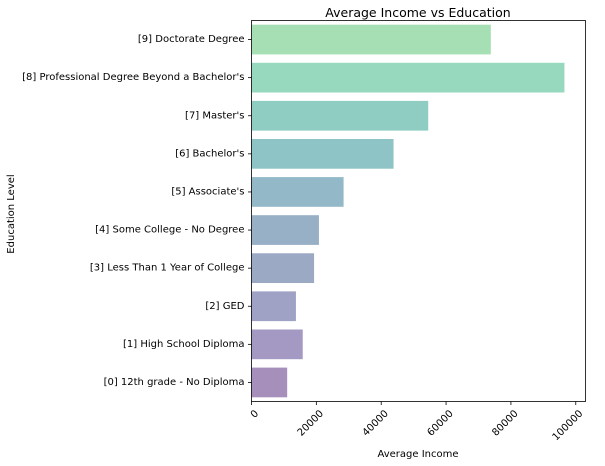 The height and width of the screenshot is (466, 605). Describe the element at coordinates (169, 230) in the screenshot. I see `y-tick-label-5: [4] Some College - No Degree` at that location.